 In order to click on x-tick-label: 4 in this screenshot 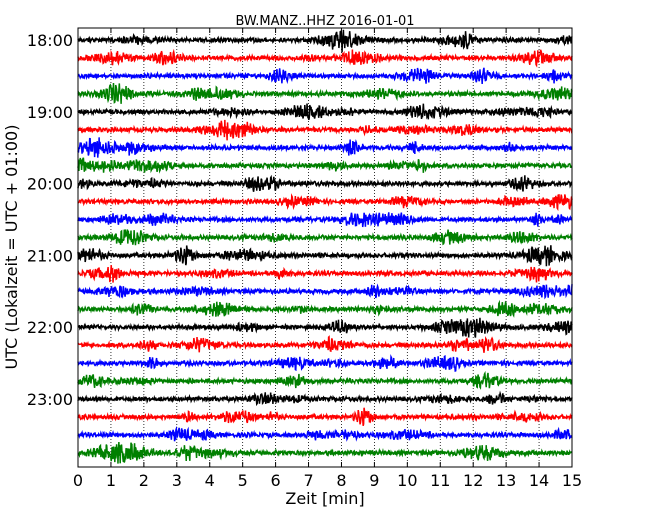, I will do `click(210, 480)`.